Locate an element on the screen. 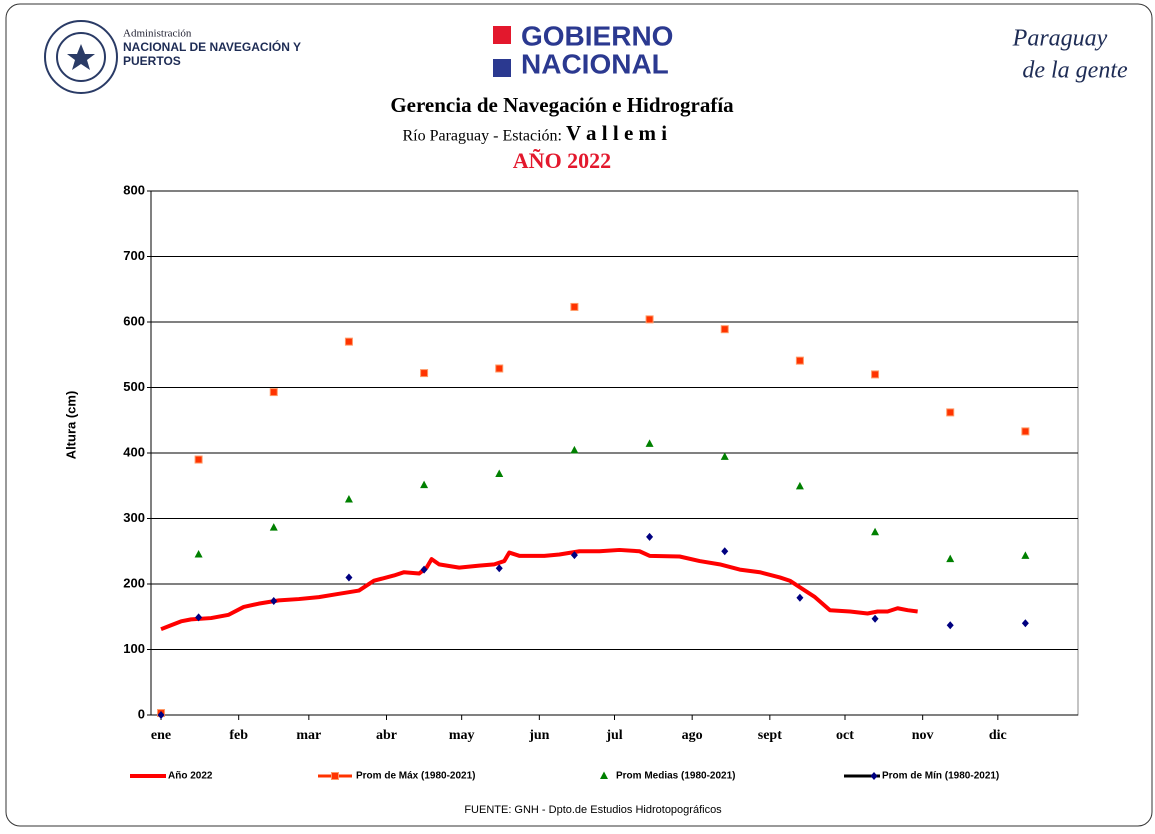  x-tick-label: nov is located at coordinates (923, 735).